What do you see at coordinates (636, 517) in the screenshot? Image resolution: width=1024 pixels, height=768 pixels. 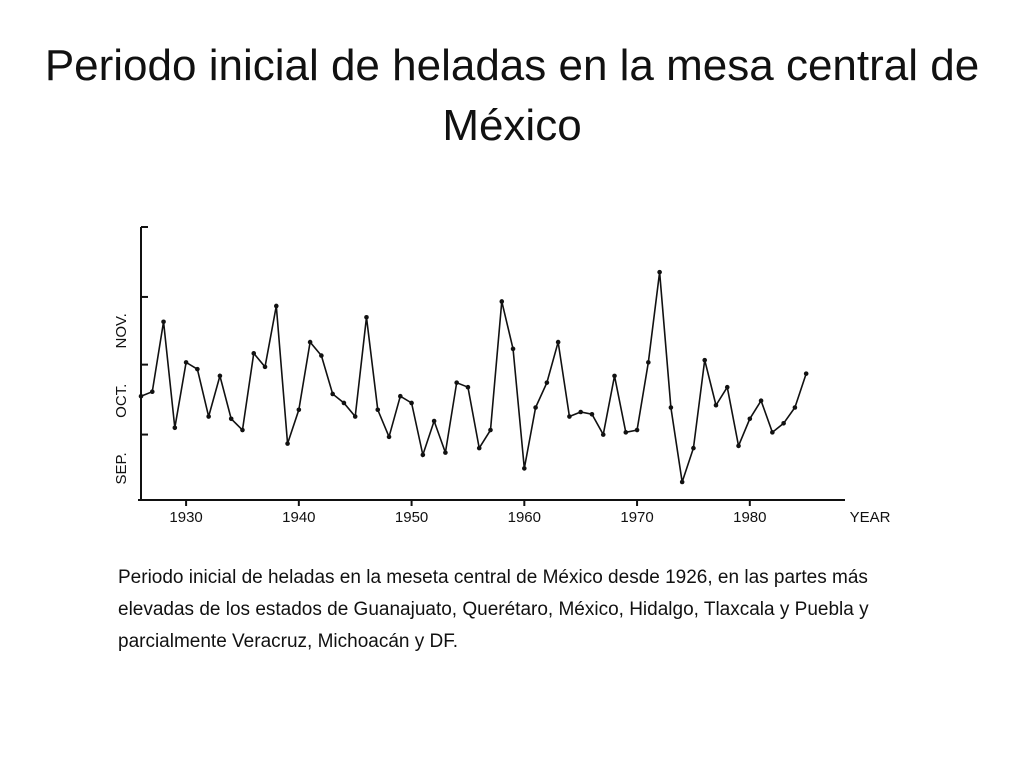 I see `x-tick-label: 1970` at bounding box center [636, 517].